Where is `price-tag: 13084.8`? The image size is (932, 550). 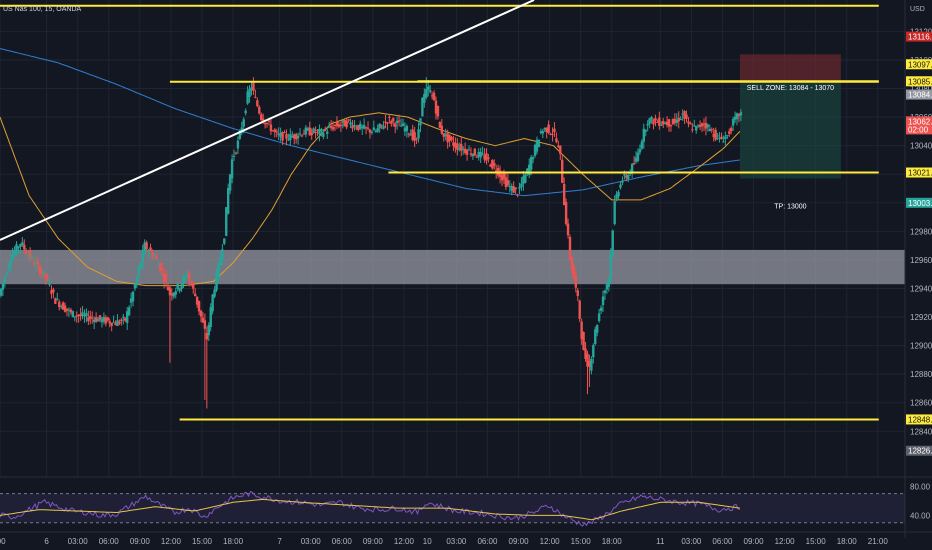 price-tag: 13084.8 is located at coordinates (919, 94).